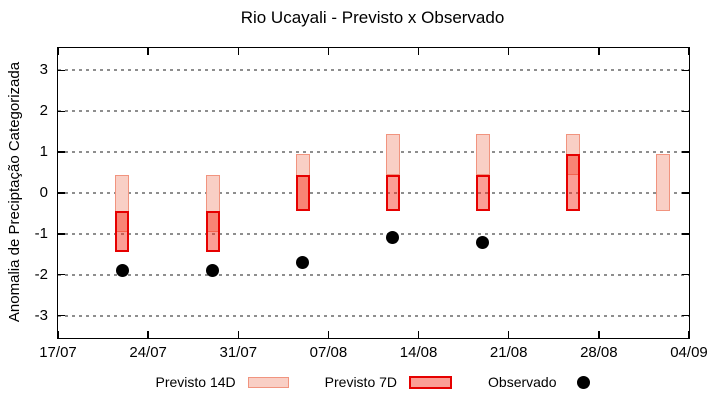  I want to click on legend-item-observado: Observado, so click(539, 382).